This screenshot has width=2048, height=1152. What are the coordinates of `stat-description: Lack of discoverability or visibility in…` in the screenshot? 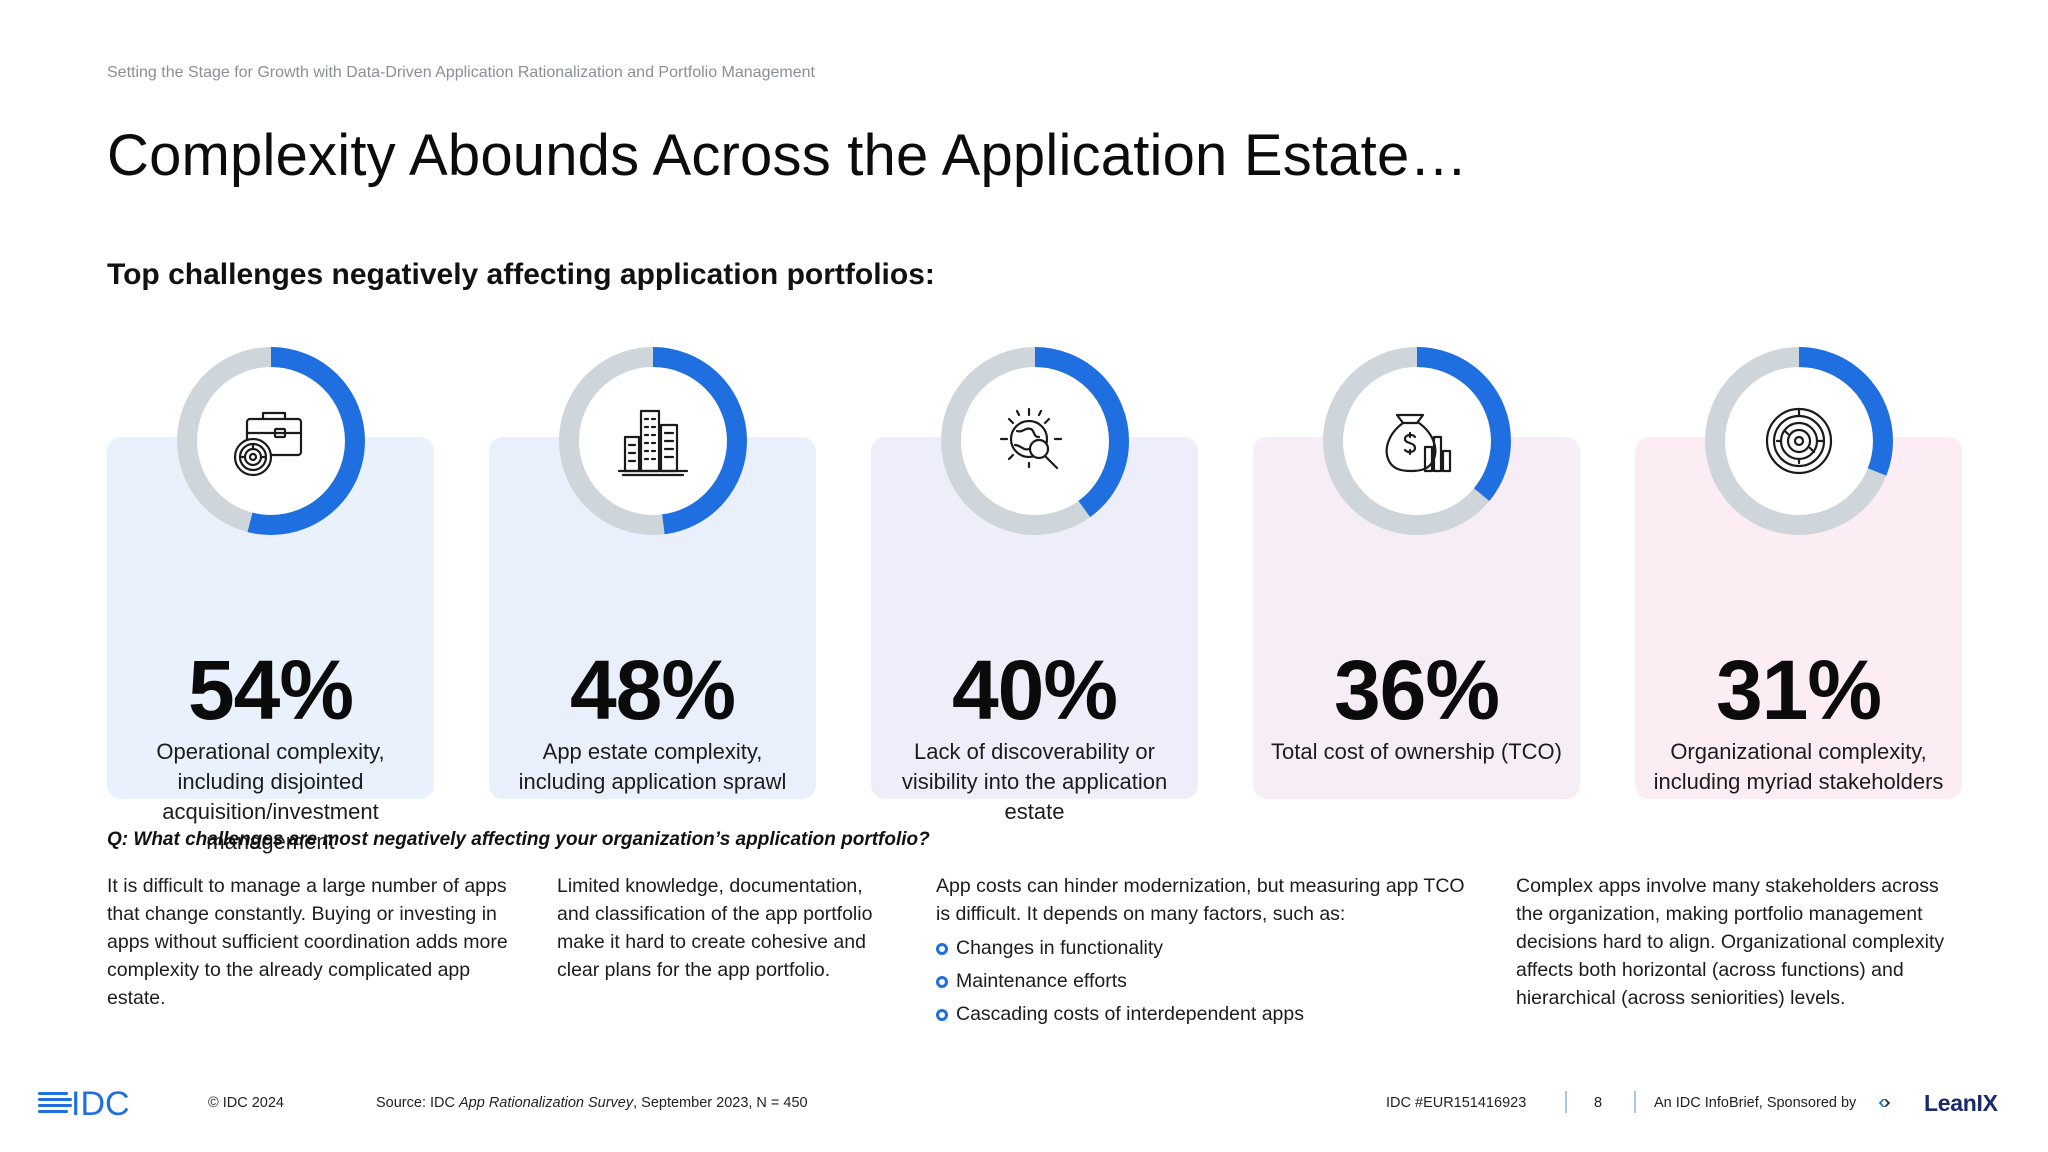 It's located at (1034, 781).